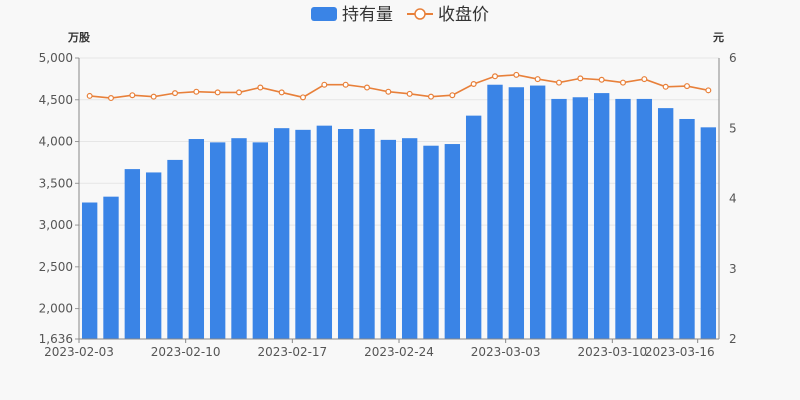  I want to click on x-axis-tick-label: 2023-03-10, so click(612, 352).